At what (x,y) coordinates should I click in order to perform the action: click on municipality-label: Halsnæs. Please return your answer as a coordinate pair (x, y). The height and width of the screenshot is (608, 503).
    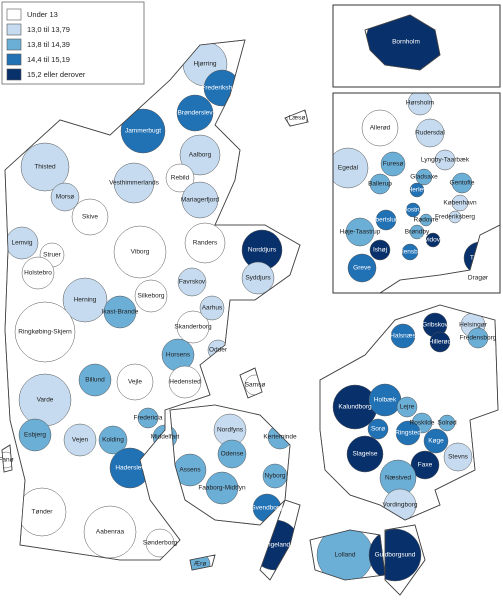
    Looking at the image, I should click on (403, 336).